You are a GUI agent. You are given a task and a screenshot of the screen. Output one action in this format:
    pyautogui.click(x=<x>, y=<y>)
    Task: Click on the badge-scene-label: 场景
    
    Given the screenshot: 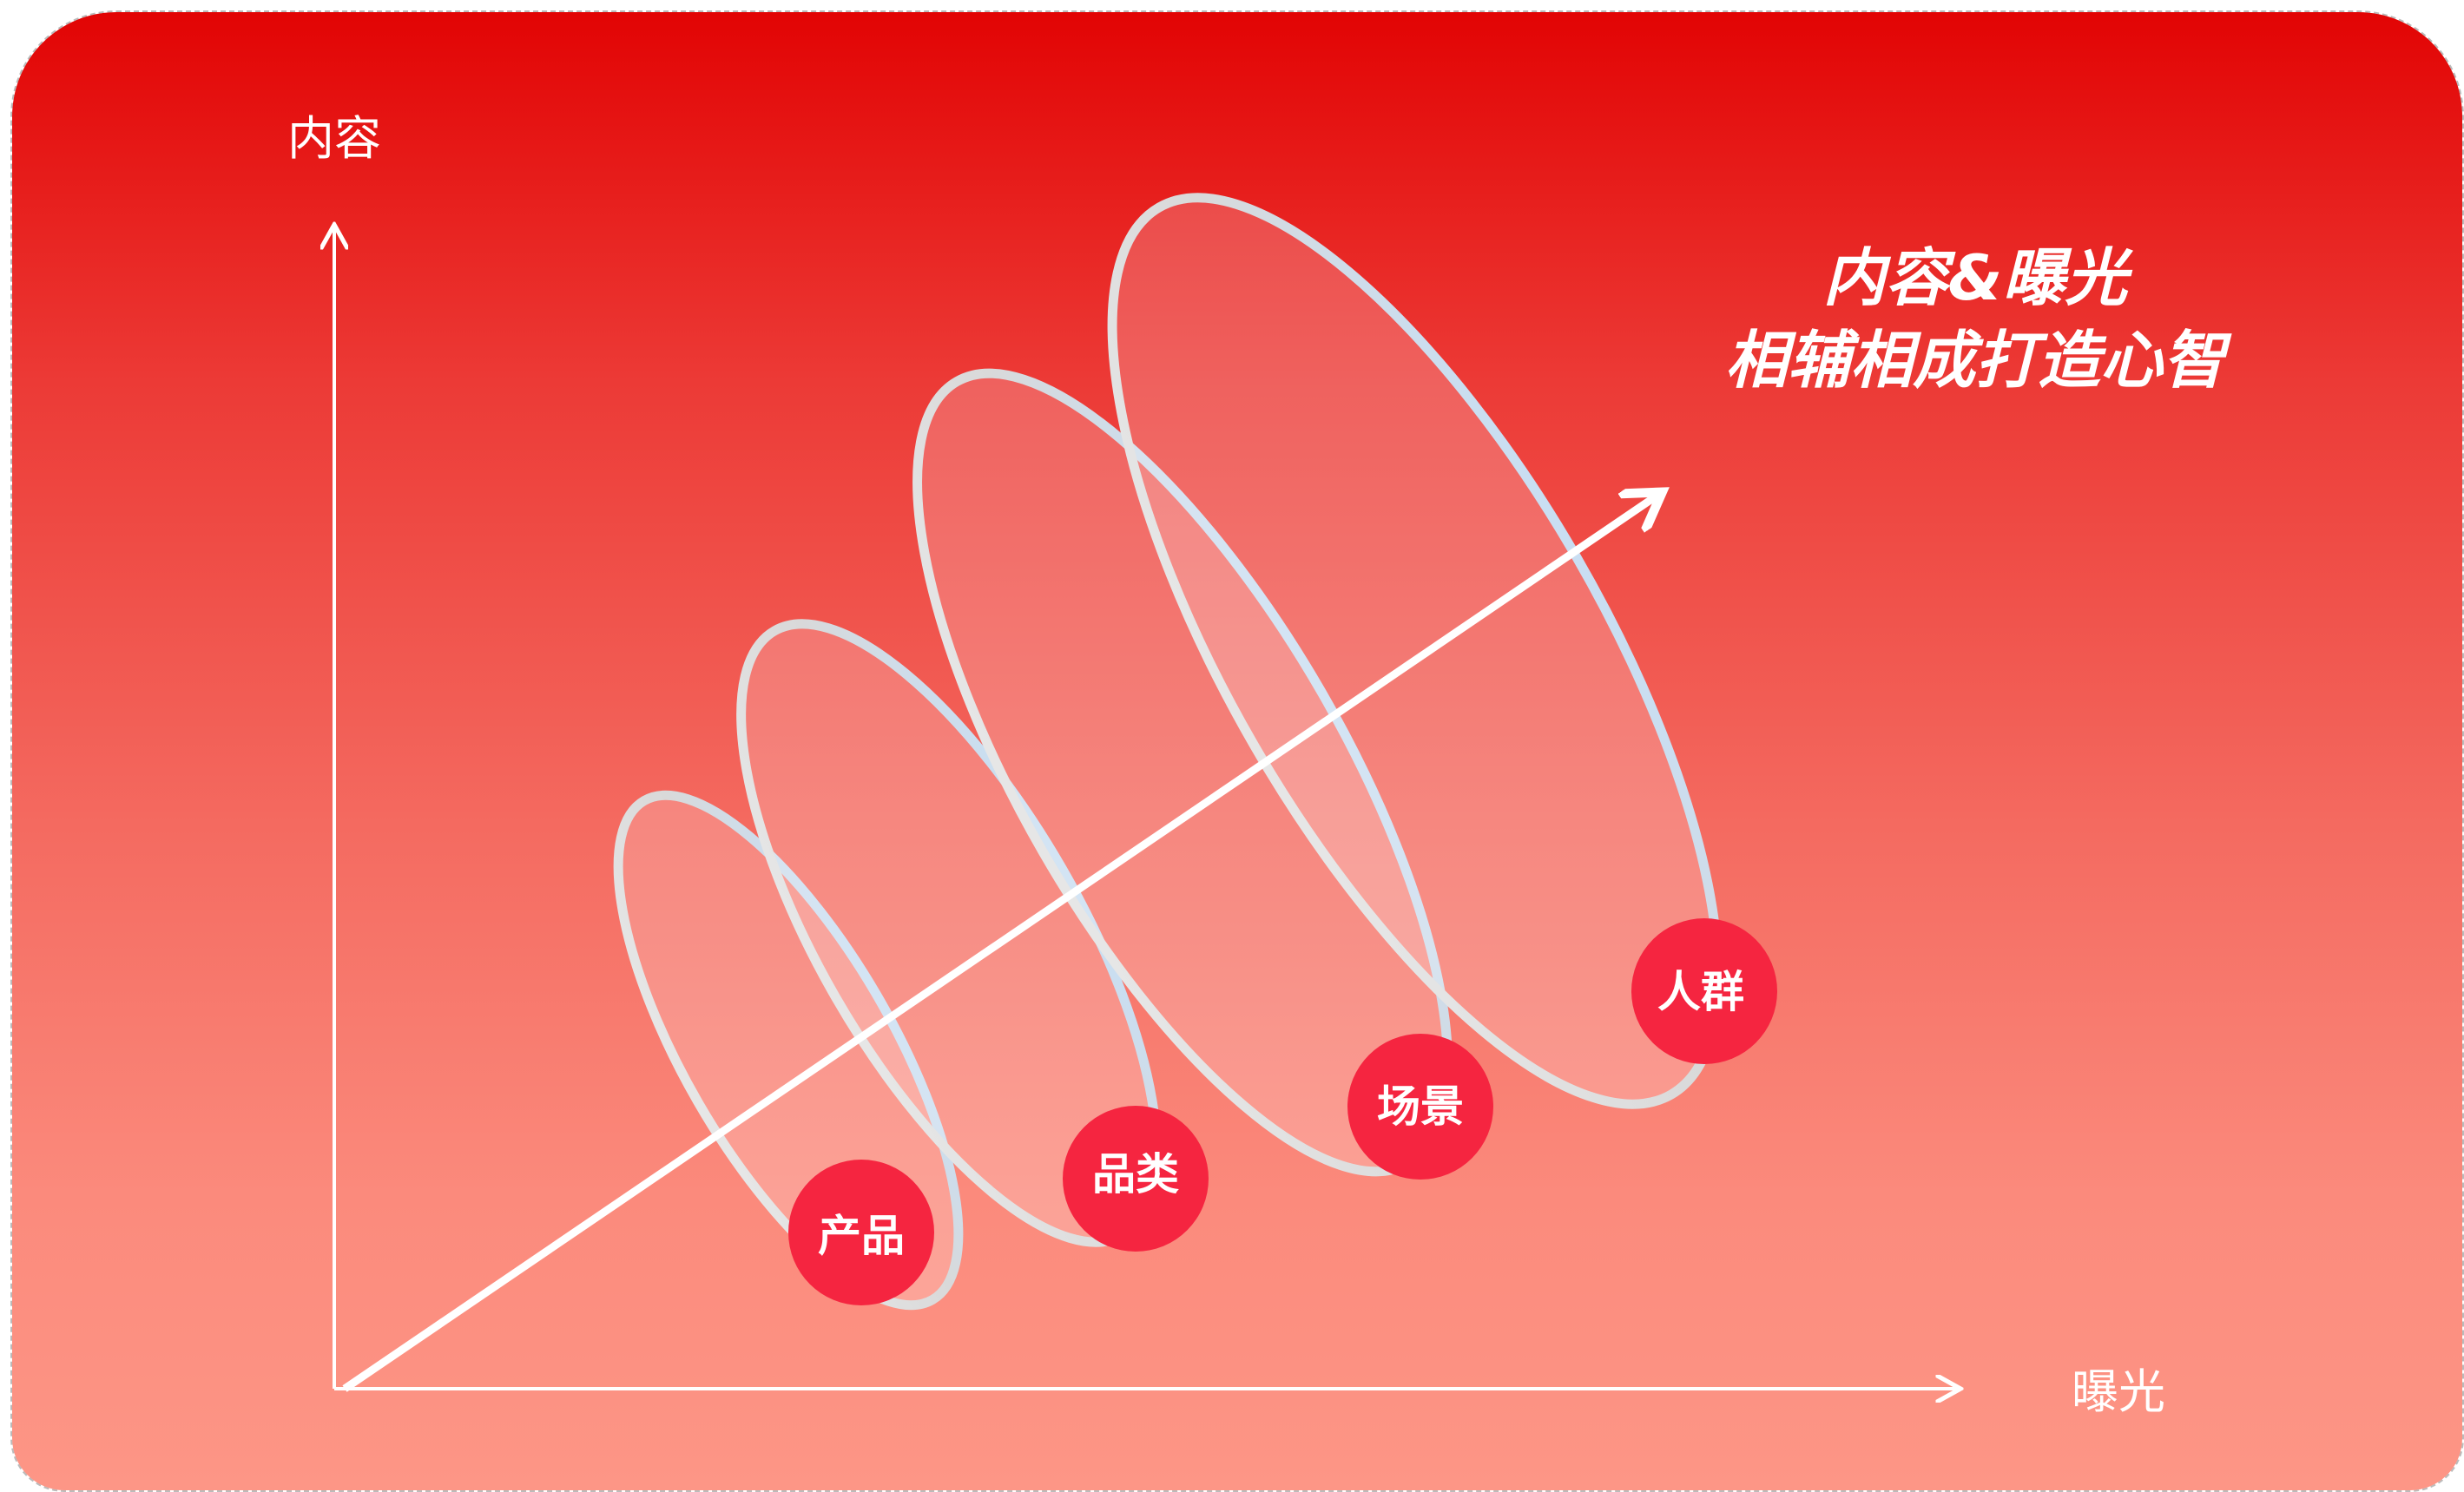 What is the action you would take?
    pyautogui.click(x=1420, y=1107)
    